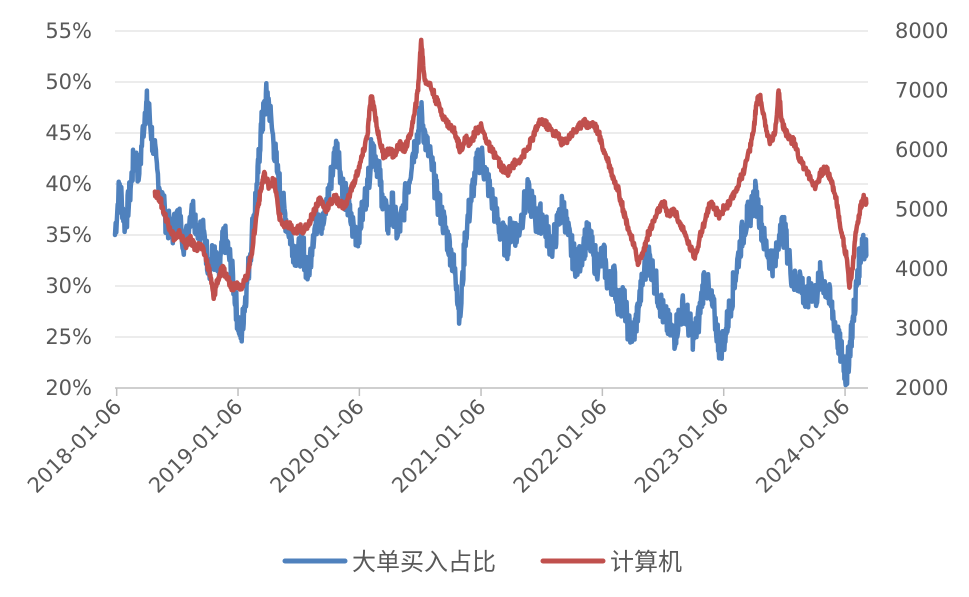  I want to click on right-tick-label: 6000, so click(921, 150).